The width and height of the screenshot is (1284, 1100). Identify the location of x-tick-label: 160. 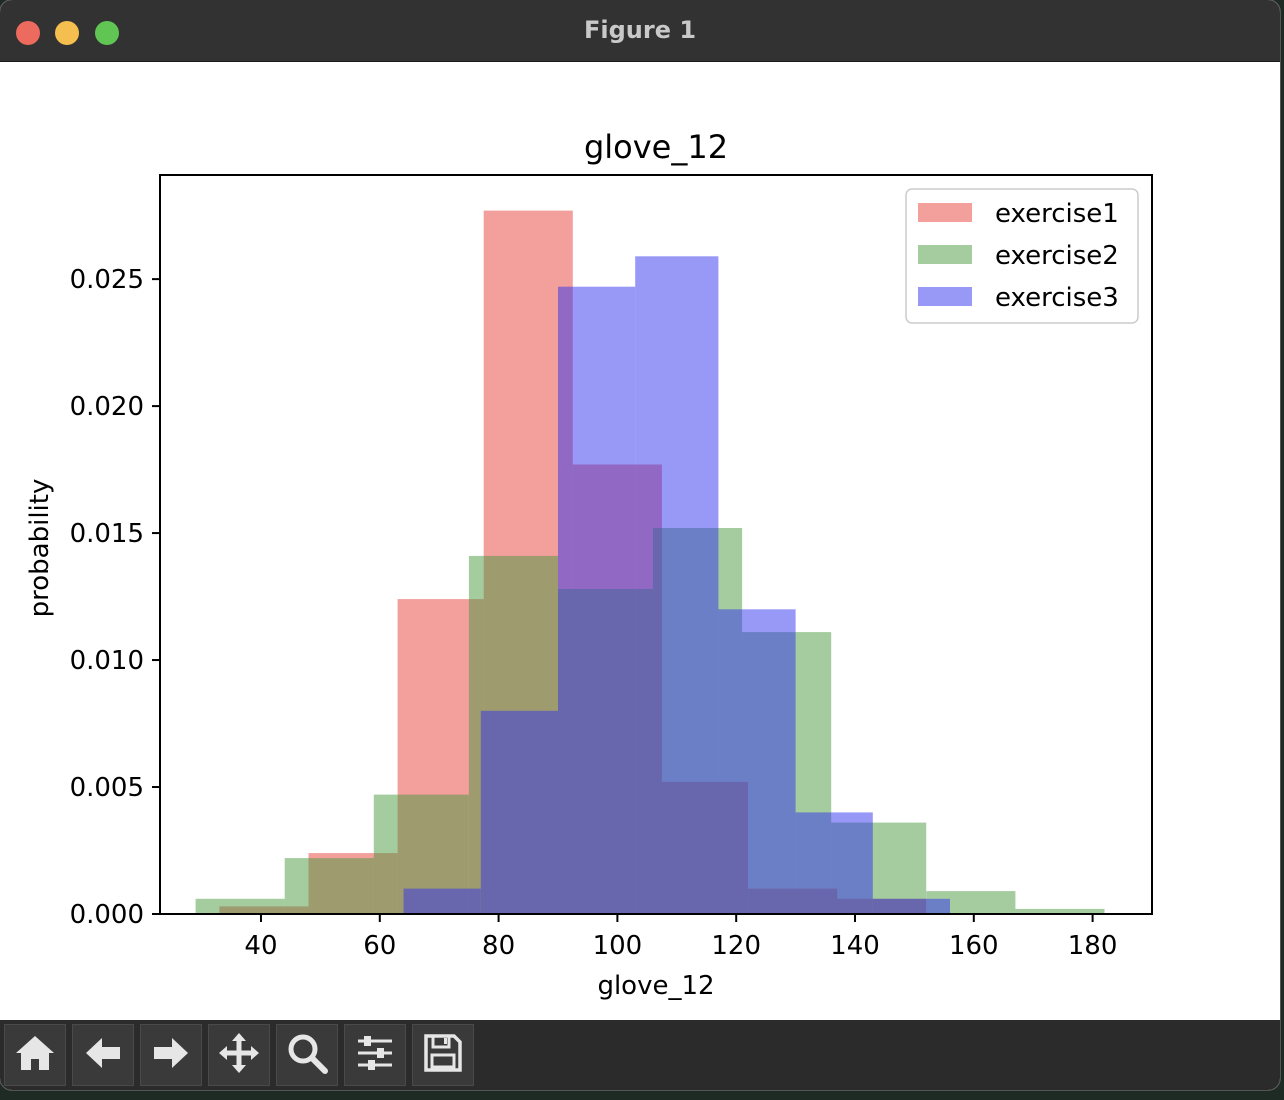
(974, 946).